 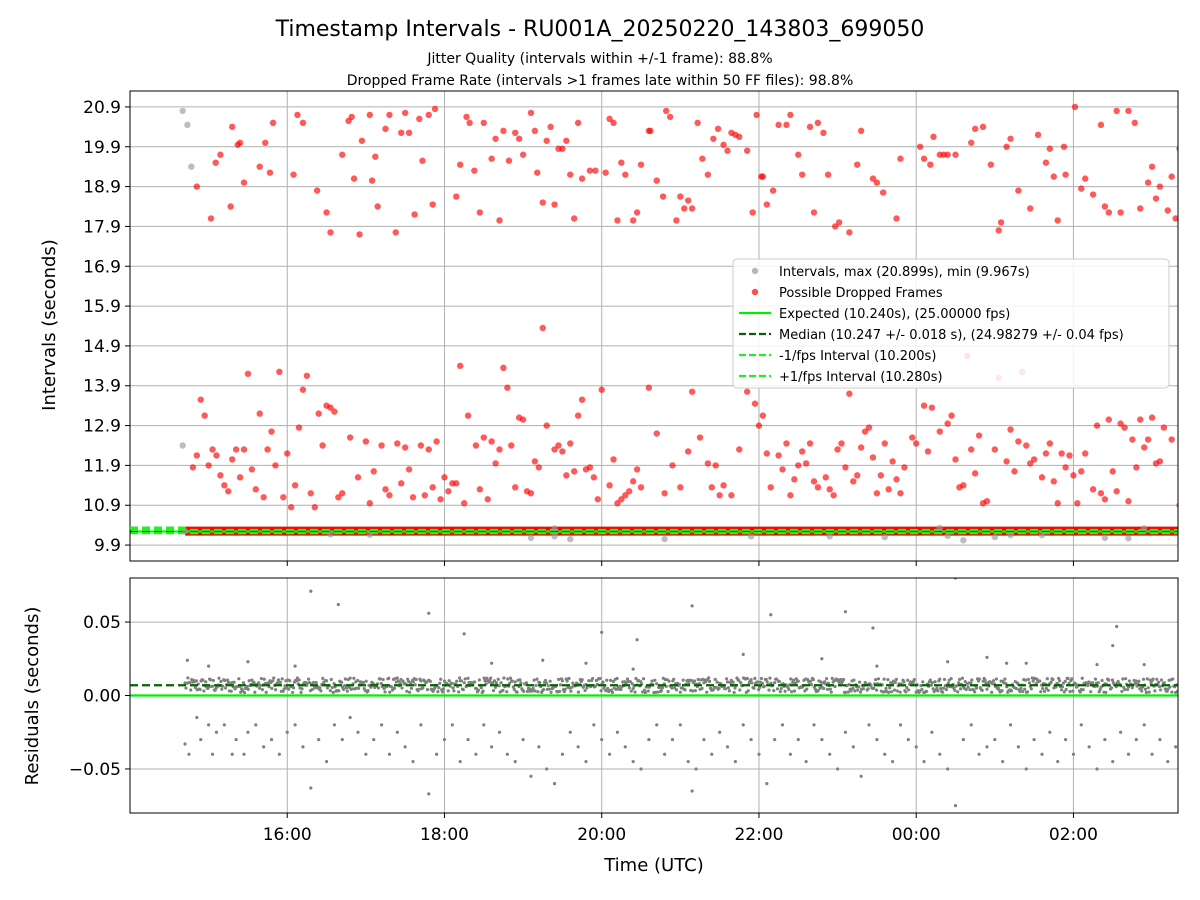 What do you see at coordinates (102, 347) in the screenshot?
I see `y-tick-label: 14.9` at bounding box center [102, 347].